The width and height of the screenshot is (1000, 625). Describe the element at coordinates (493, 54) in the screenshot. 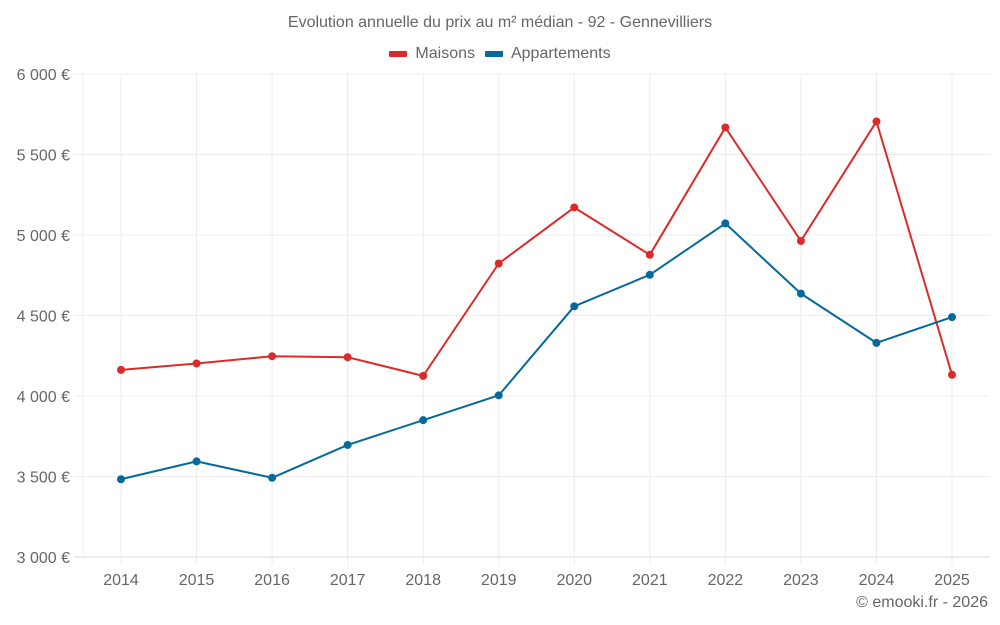

I see `legend-swatch-appartements` at that location.